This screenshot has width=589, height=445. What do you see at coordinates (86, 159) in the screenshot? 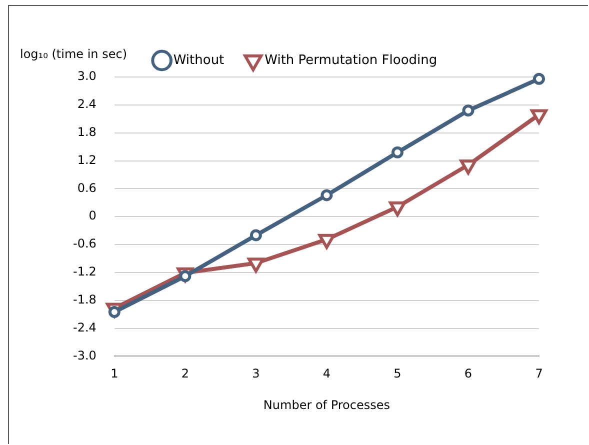
I see `y-tick-label: 1.2` at bounding box center [86, 159].